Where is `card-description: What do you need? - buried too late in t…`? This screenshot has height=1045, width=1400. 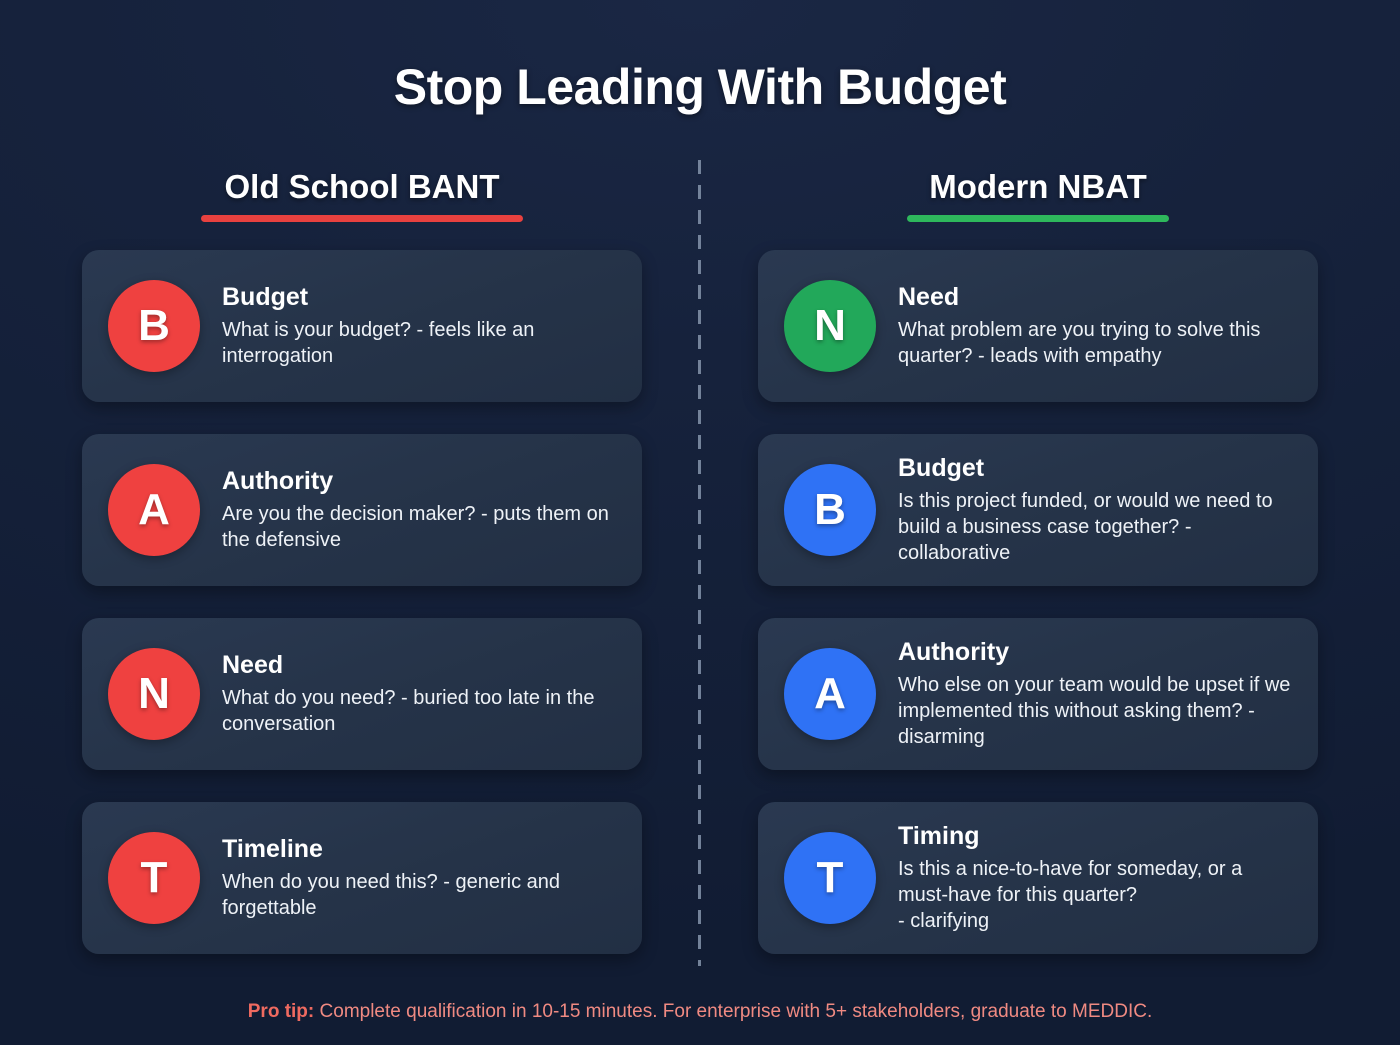 card-description: What do you need? - buried too late in t… is located at coordinates (408, 710).